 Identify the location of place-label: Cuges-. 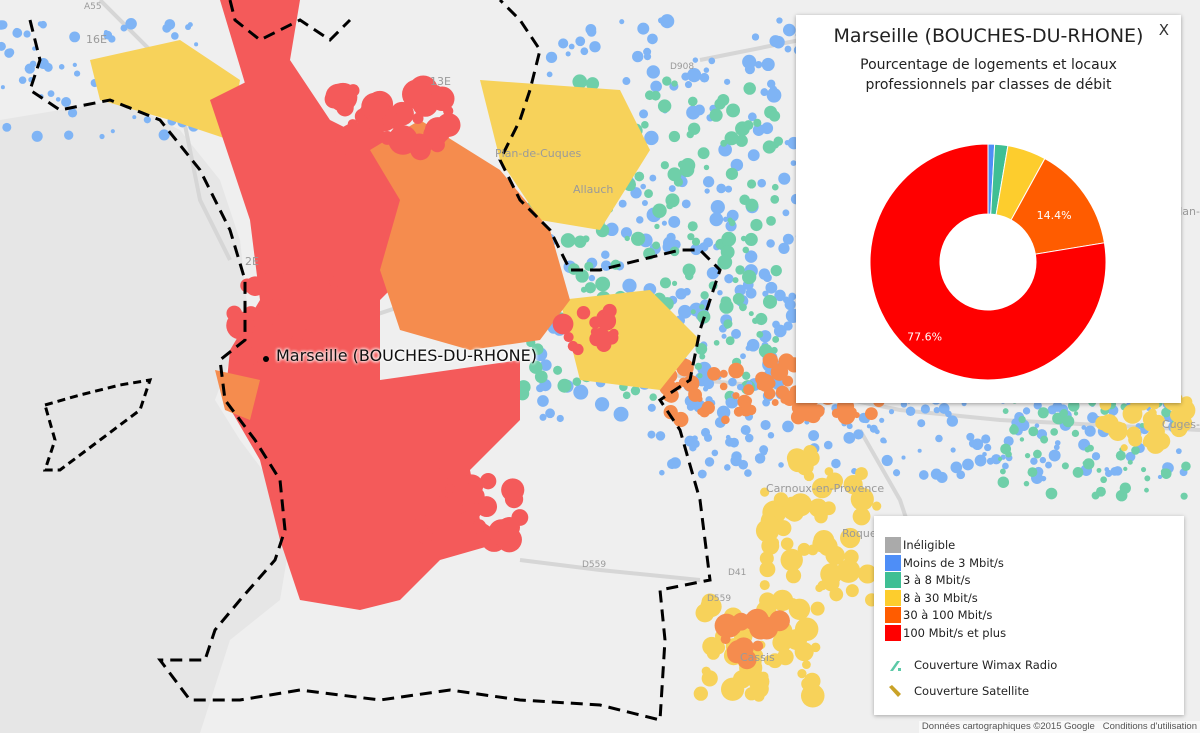
(1180, 424).